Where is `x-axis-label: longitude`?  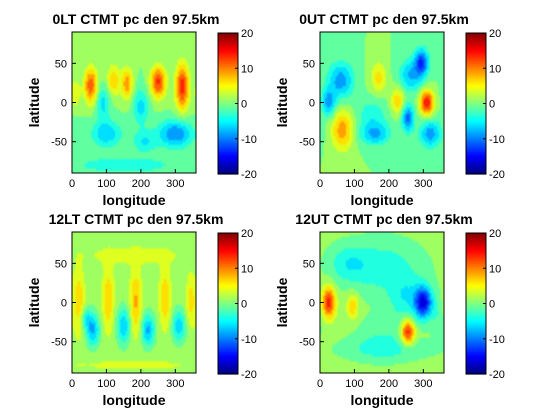 x-axis-label: longitude is located at coordinates (134, 400).